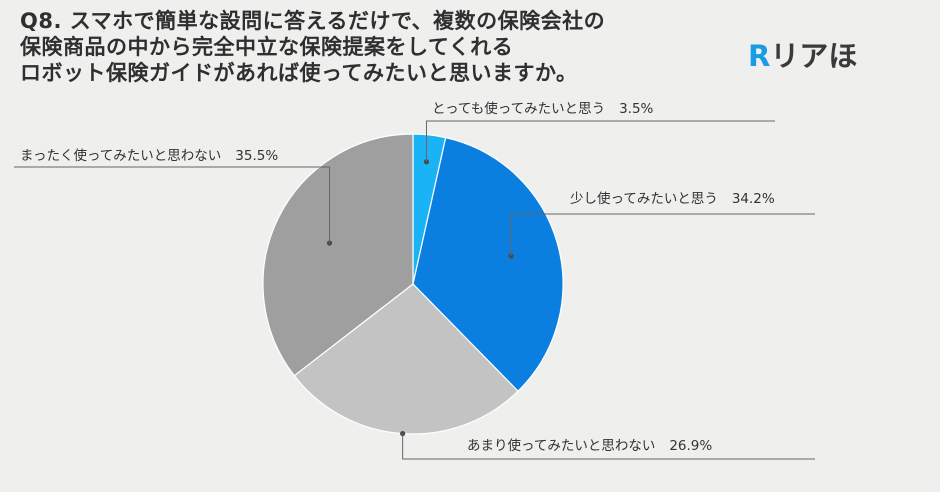  I want to click on title-line-2: 保険商品の中から完全中立な保険提案をしてくれる, so click(267, 47).